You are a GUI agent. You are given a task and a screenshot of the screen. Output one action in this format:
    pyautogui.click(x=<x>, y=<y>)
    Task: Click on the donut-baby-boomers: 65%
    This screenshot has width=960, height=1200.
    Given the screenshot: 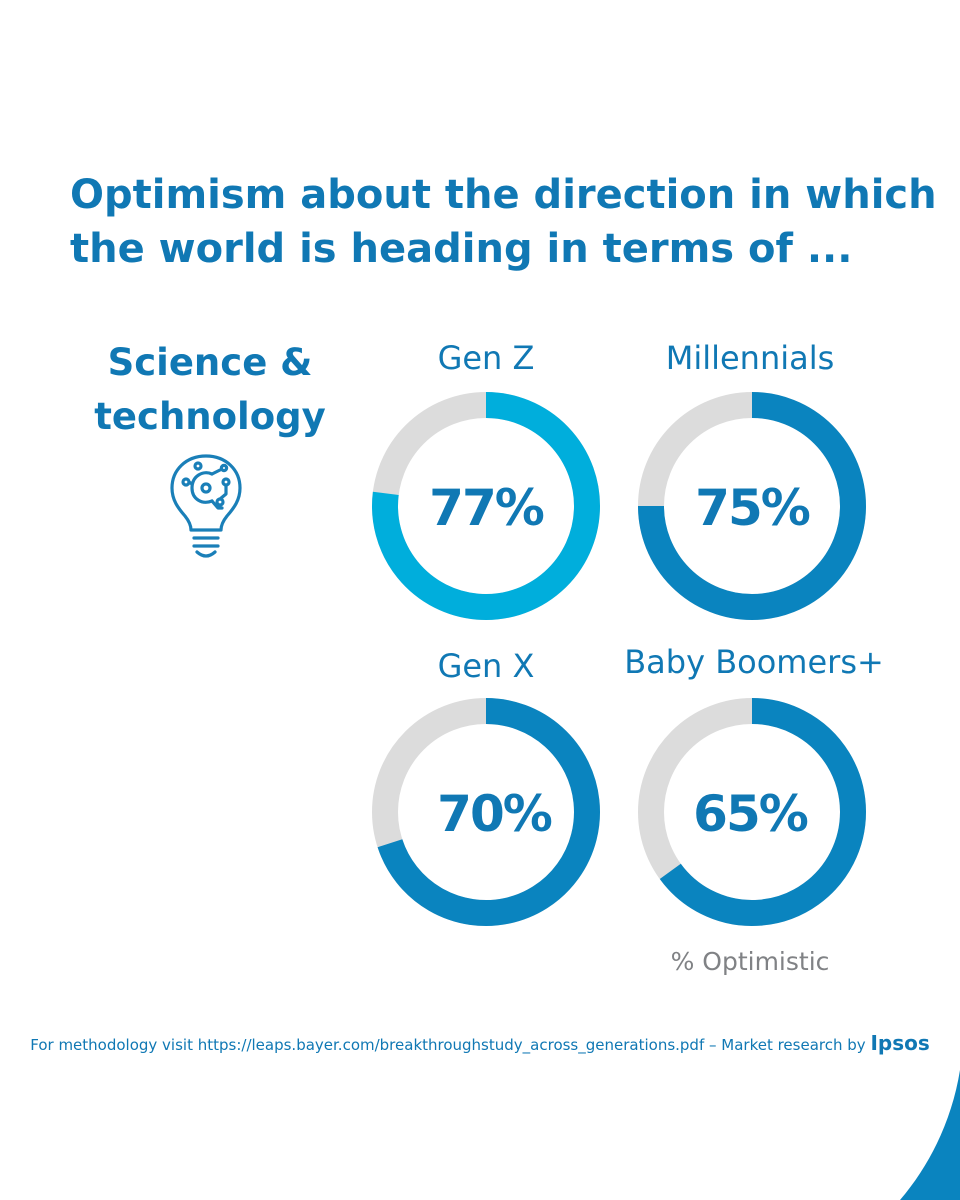 What is the action you would take?
    pyautogui.click(x=752, y=812)
    